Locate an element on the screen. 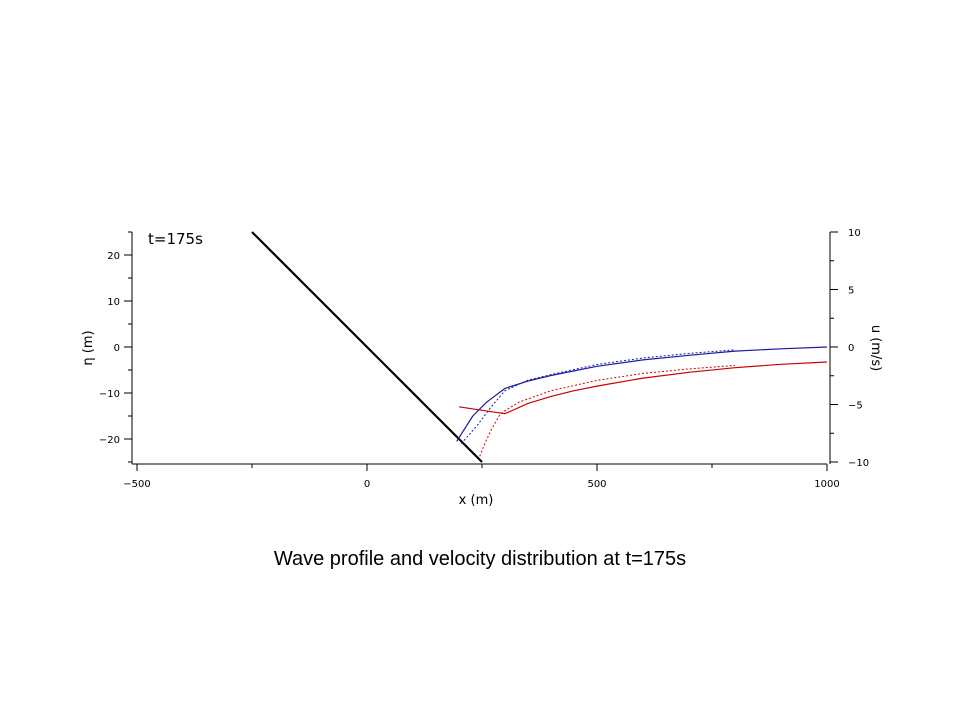 This screenshot has width=960, height=720. x-tick-label: 0 is located at coordinates (367, 484).